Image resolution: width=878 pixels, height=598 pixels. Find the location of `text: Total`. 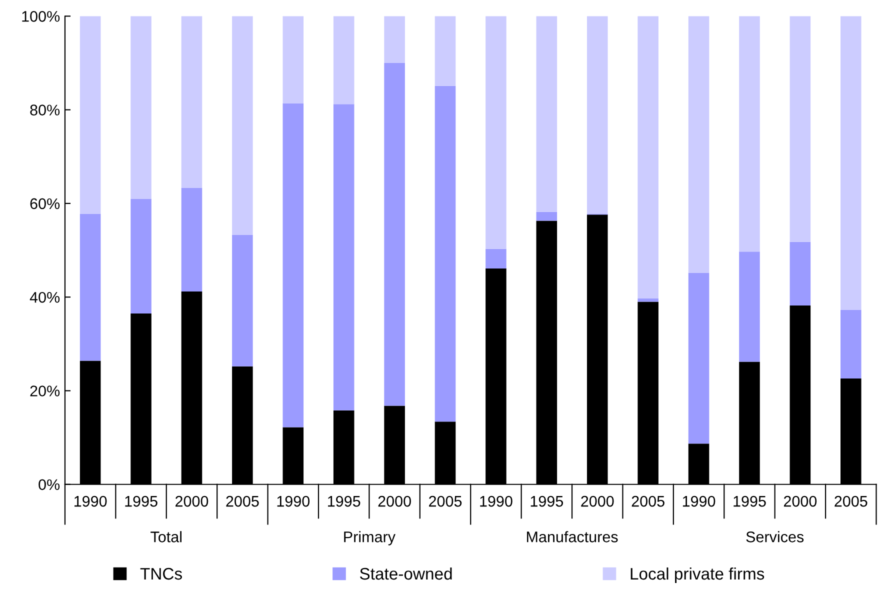

text: Total is located at coordinates (166, 536).